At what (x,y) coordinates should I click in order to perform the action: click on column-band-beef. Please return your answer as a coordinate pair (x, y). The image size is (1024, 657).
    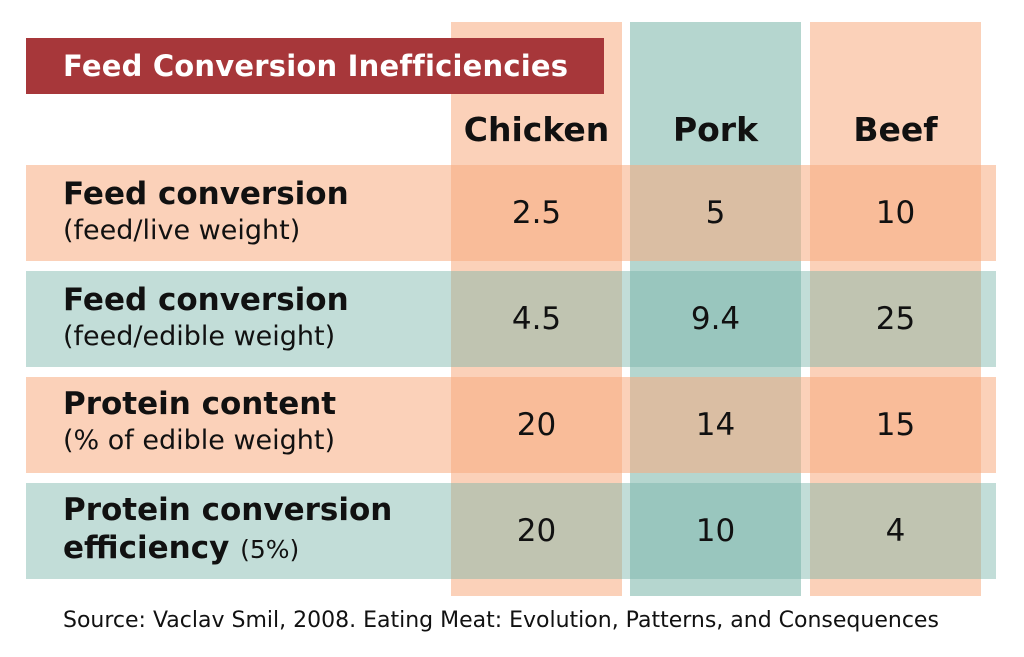
    Looking at the image, I should click on (895, 309).